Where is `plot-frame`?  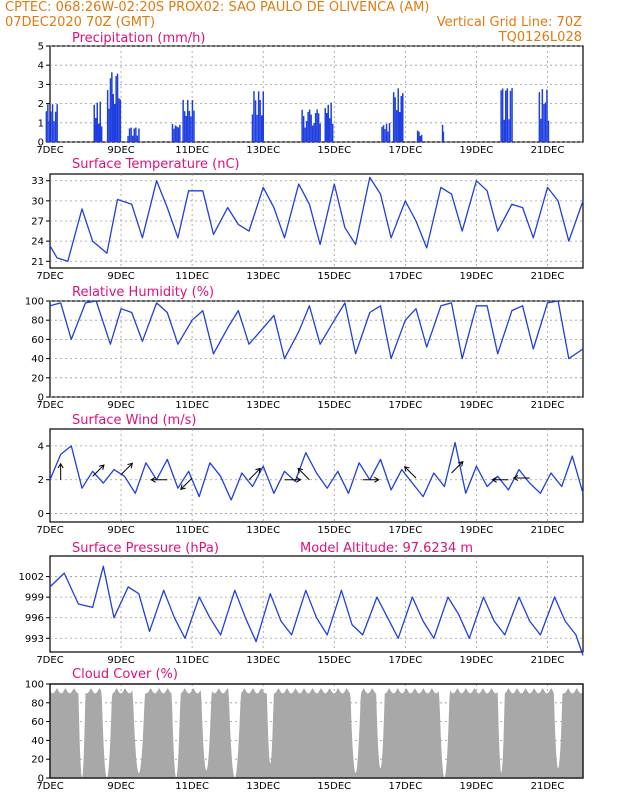 plot-frame is located at coordinates (316, 604).